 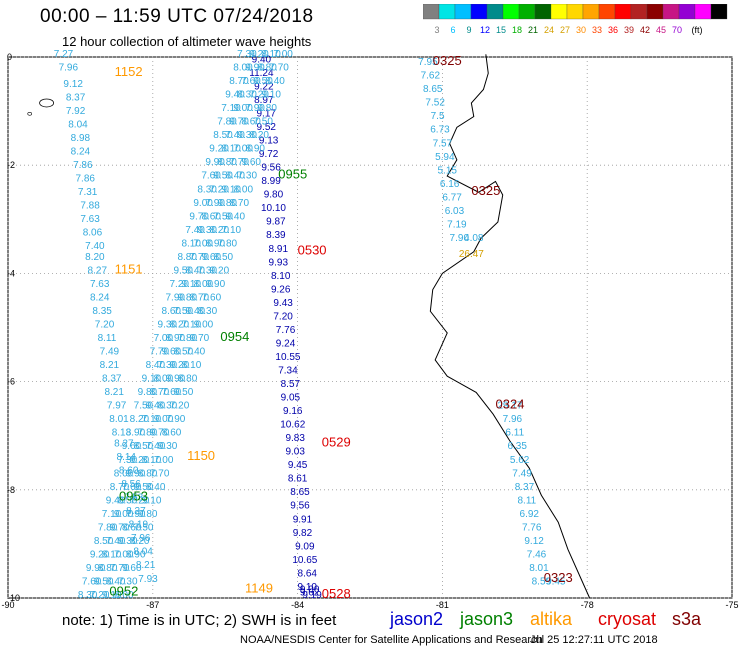 What do you see at coordinates (442, 605) in the screenshot?
I see `lon-tick-label: -81` at bounding box center [442, 605].